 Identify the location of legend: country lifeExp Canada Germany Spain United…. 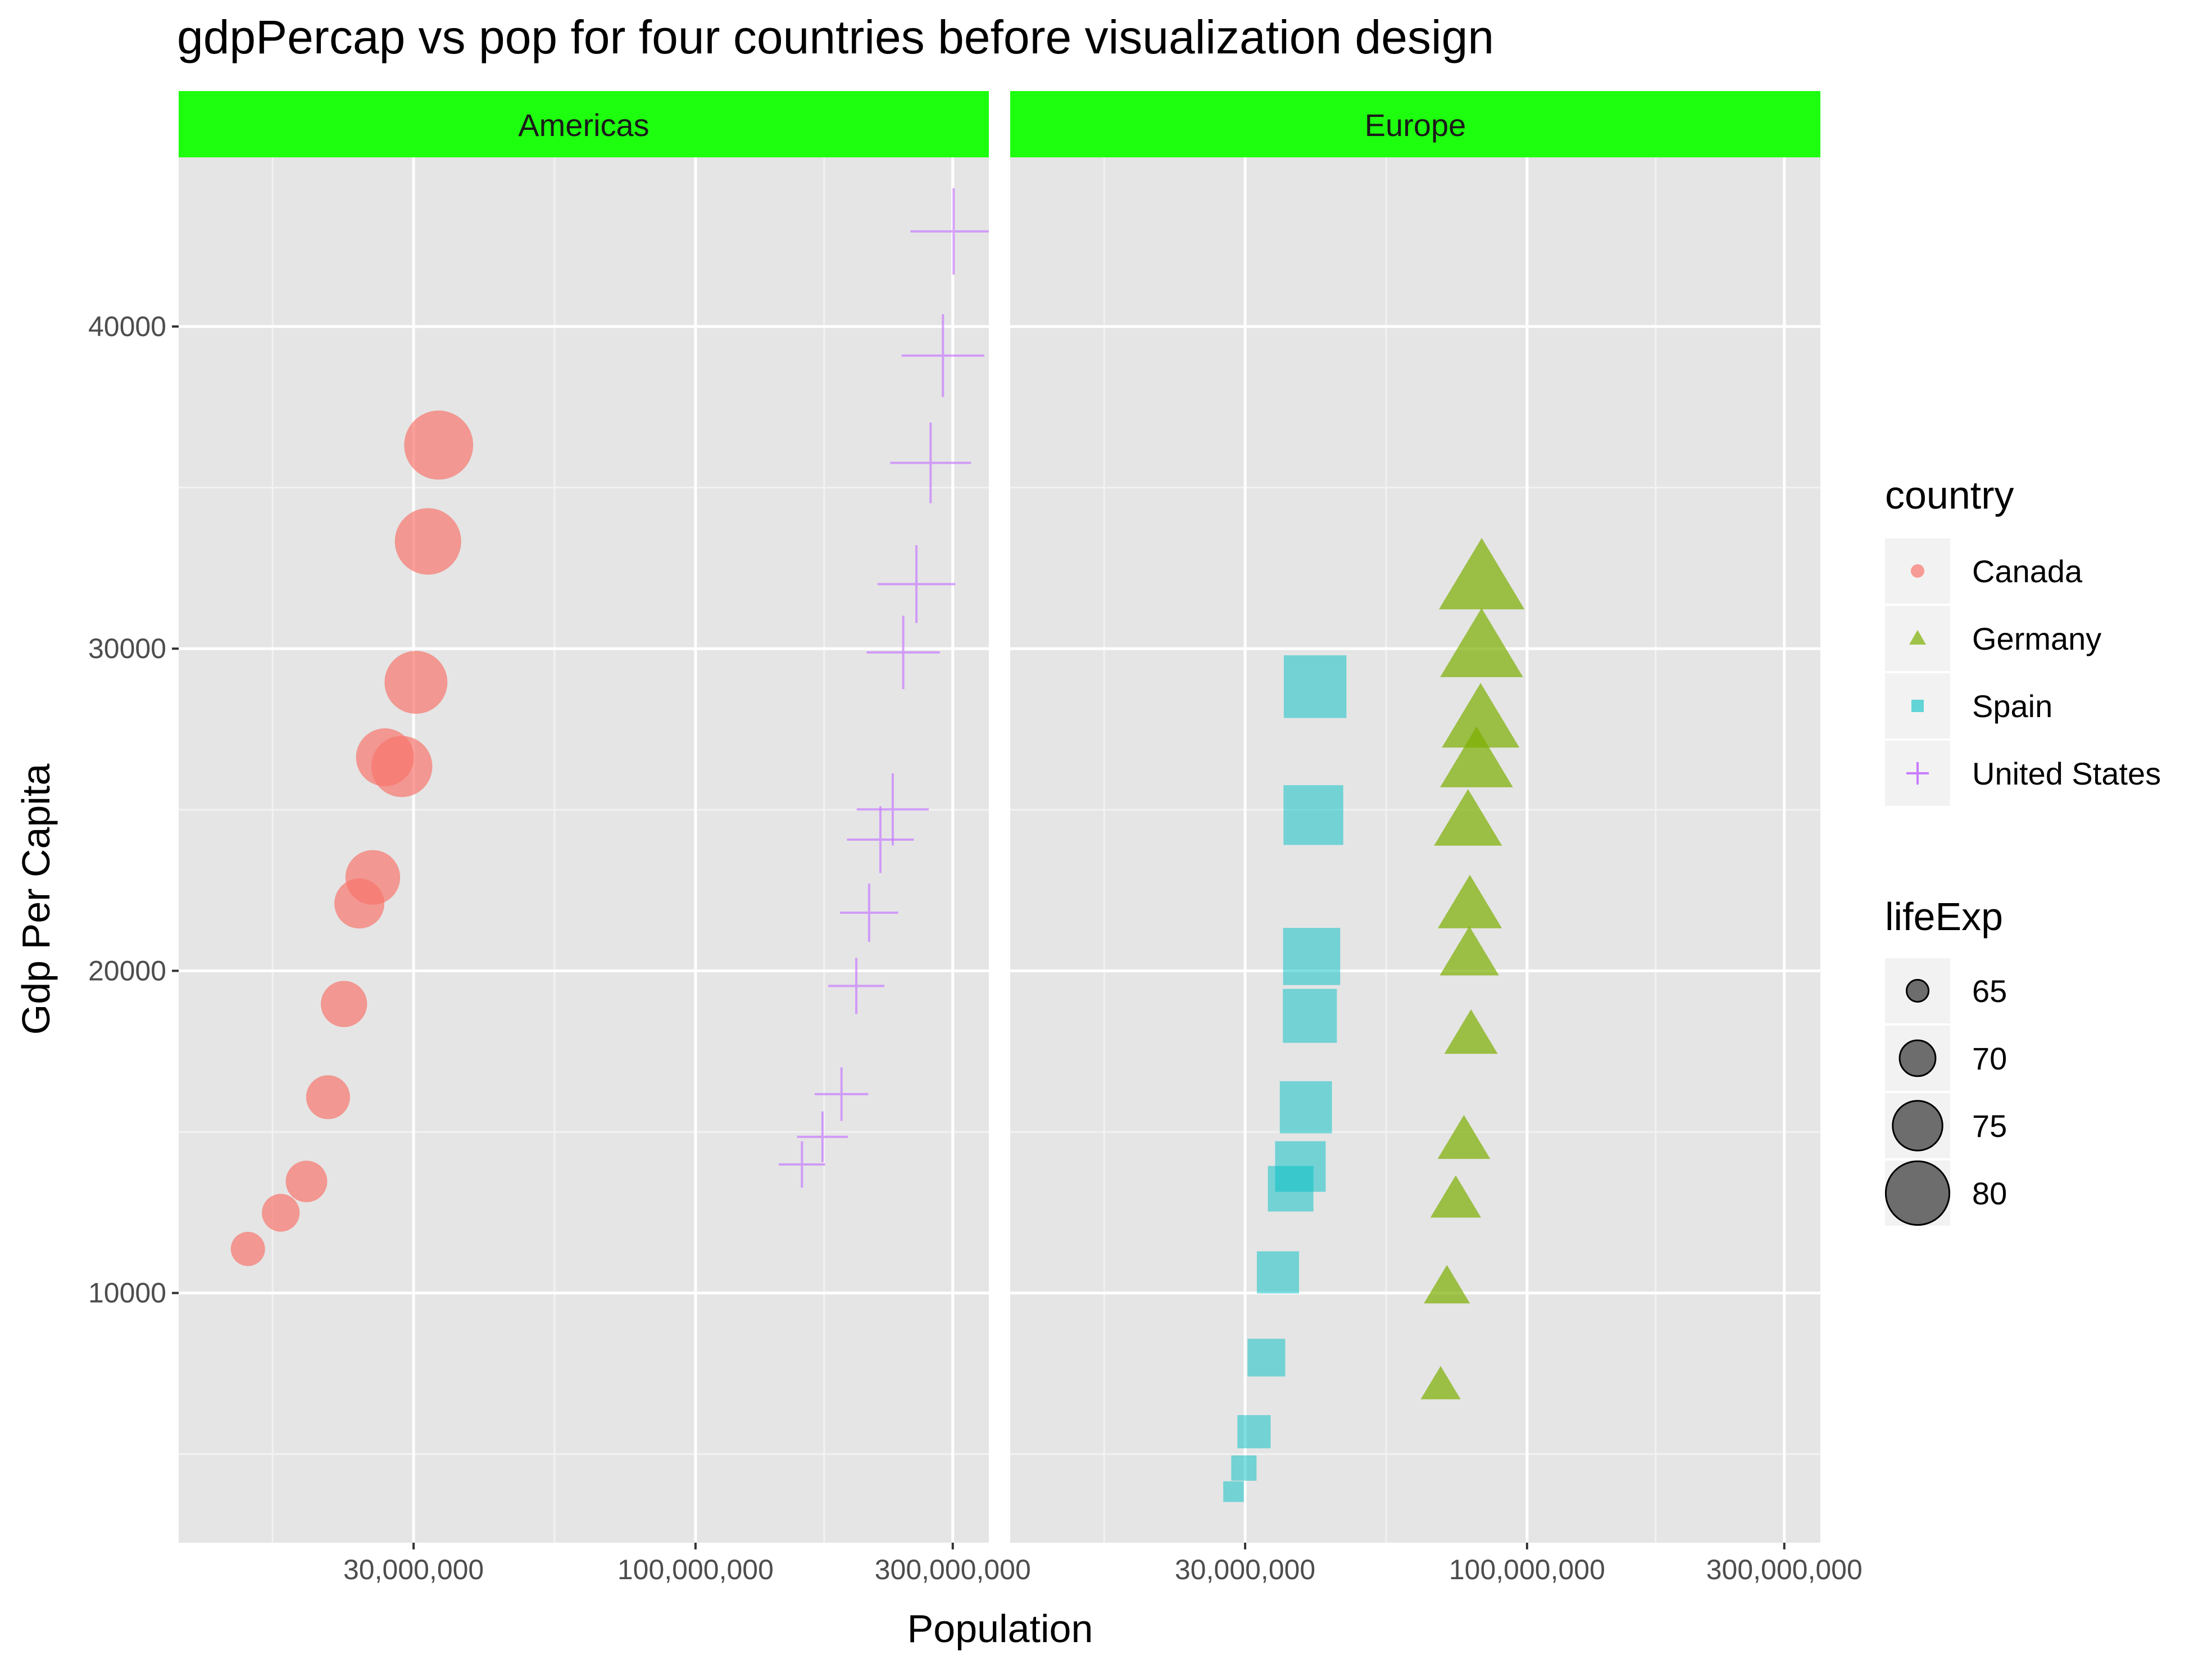
(2022, 850).